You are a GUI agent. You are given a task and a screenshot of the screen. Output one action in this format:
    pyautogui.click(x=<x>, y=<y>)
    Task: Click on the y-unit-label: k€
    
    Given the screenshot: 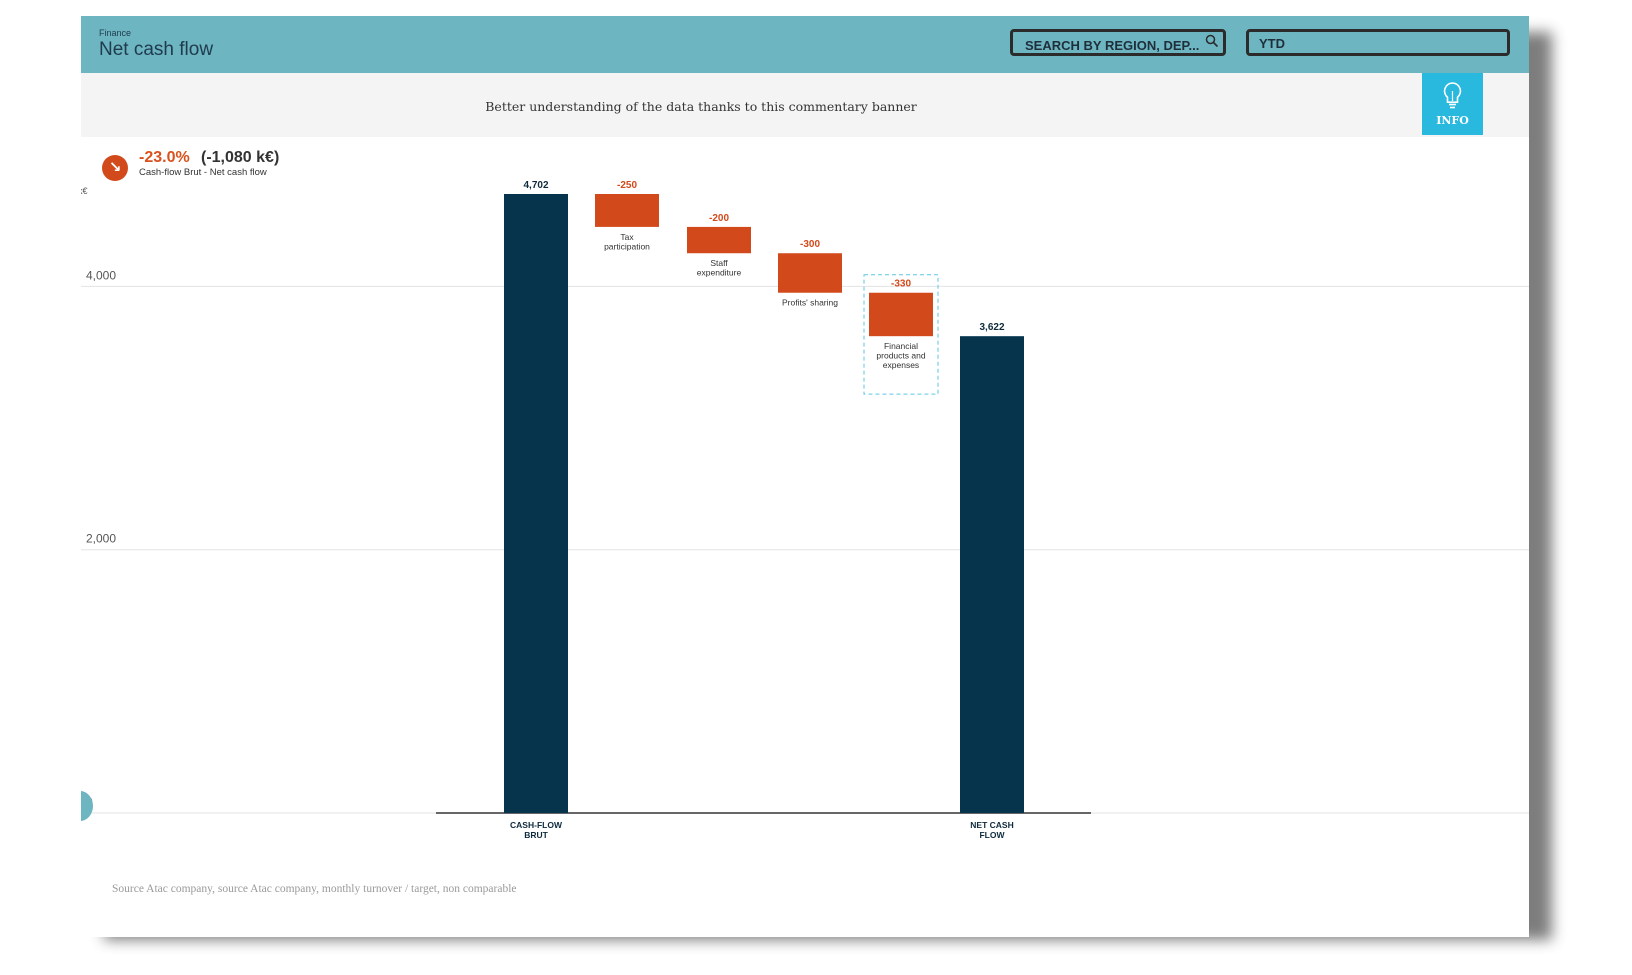 What is the action you would take?
    pyautogui.click(x=84, y=191)
    